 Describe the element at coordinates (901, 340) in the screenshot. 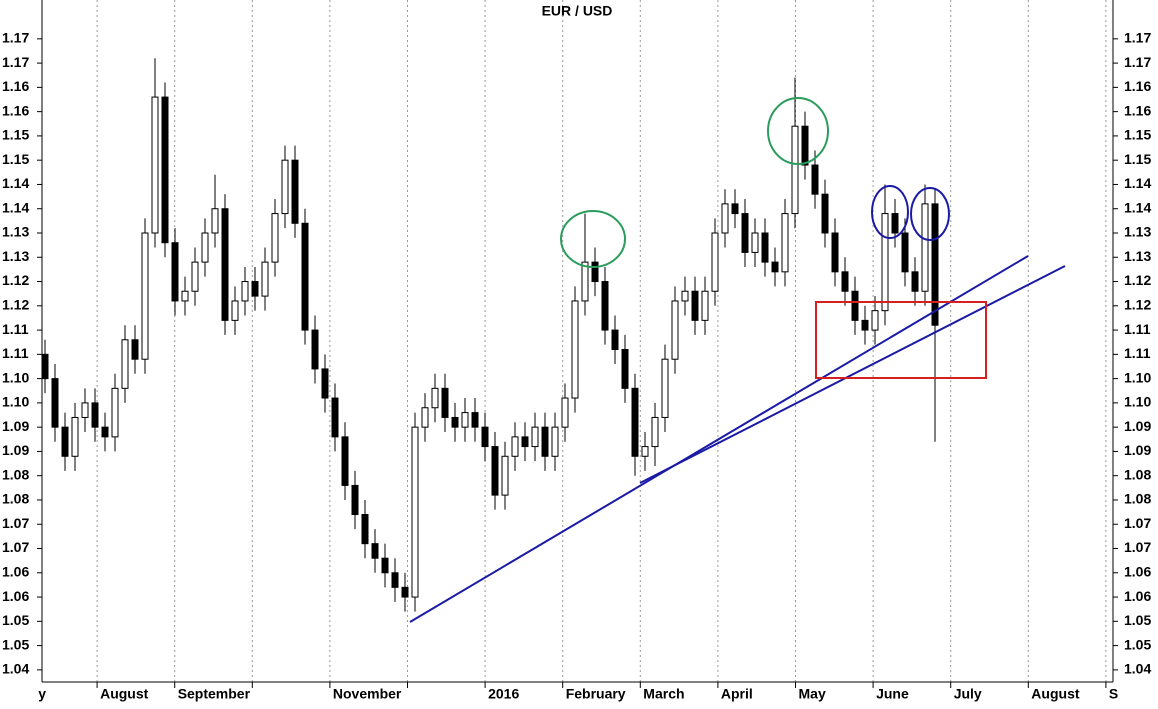

I see `highlight-box` at that location.